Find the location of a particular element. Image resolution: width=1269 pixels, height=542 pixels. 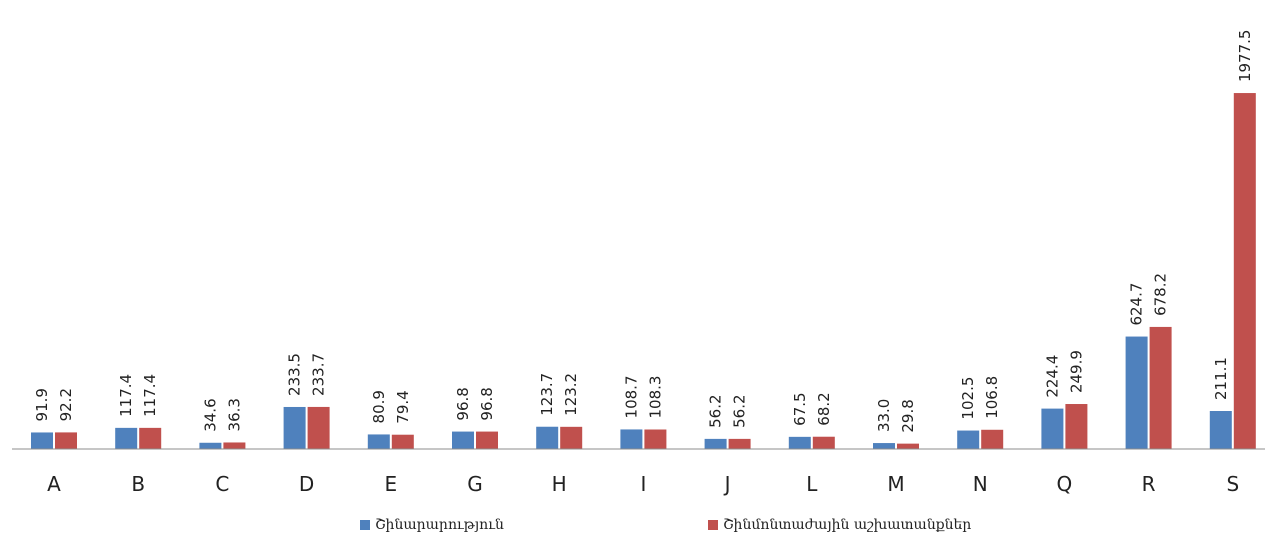

legend-label-series-2: Շինմոնտաժային աշխատանքներ is located at coordinates (847, 525).